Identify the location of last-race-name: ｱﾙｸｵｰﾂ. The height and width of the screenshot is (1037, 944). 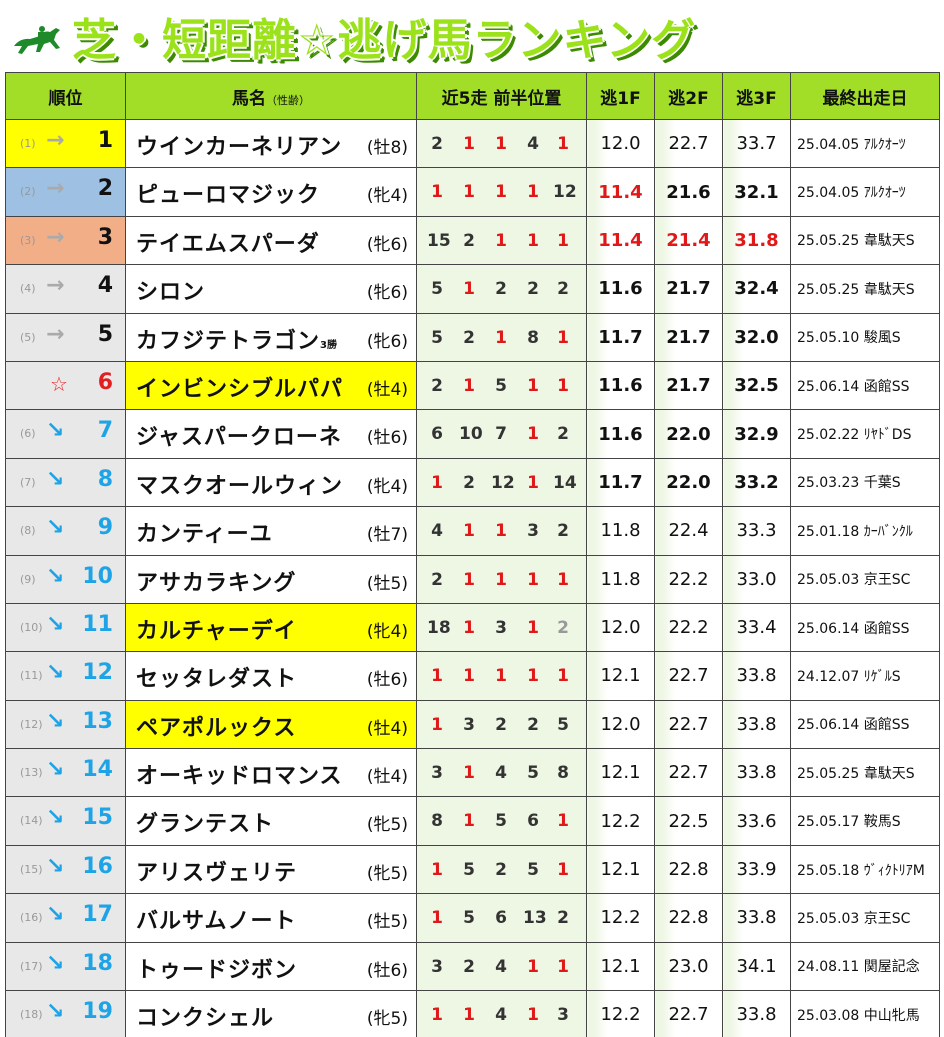
(884, 144).